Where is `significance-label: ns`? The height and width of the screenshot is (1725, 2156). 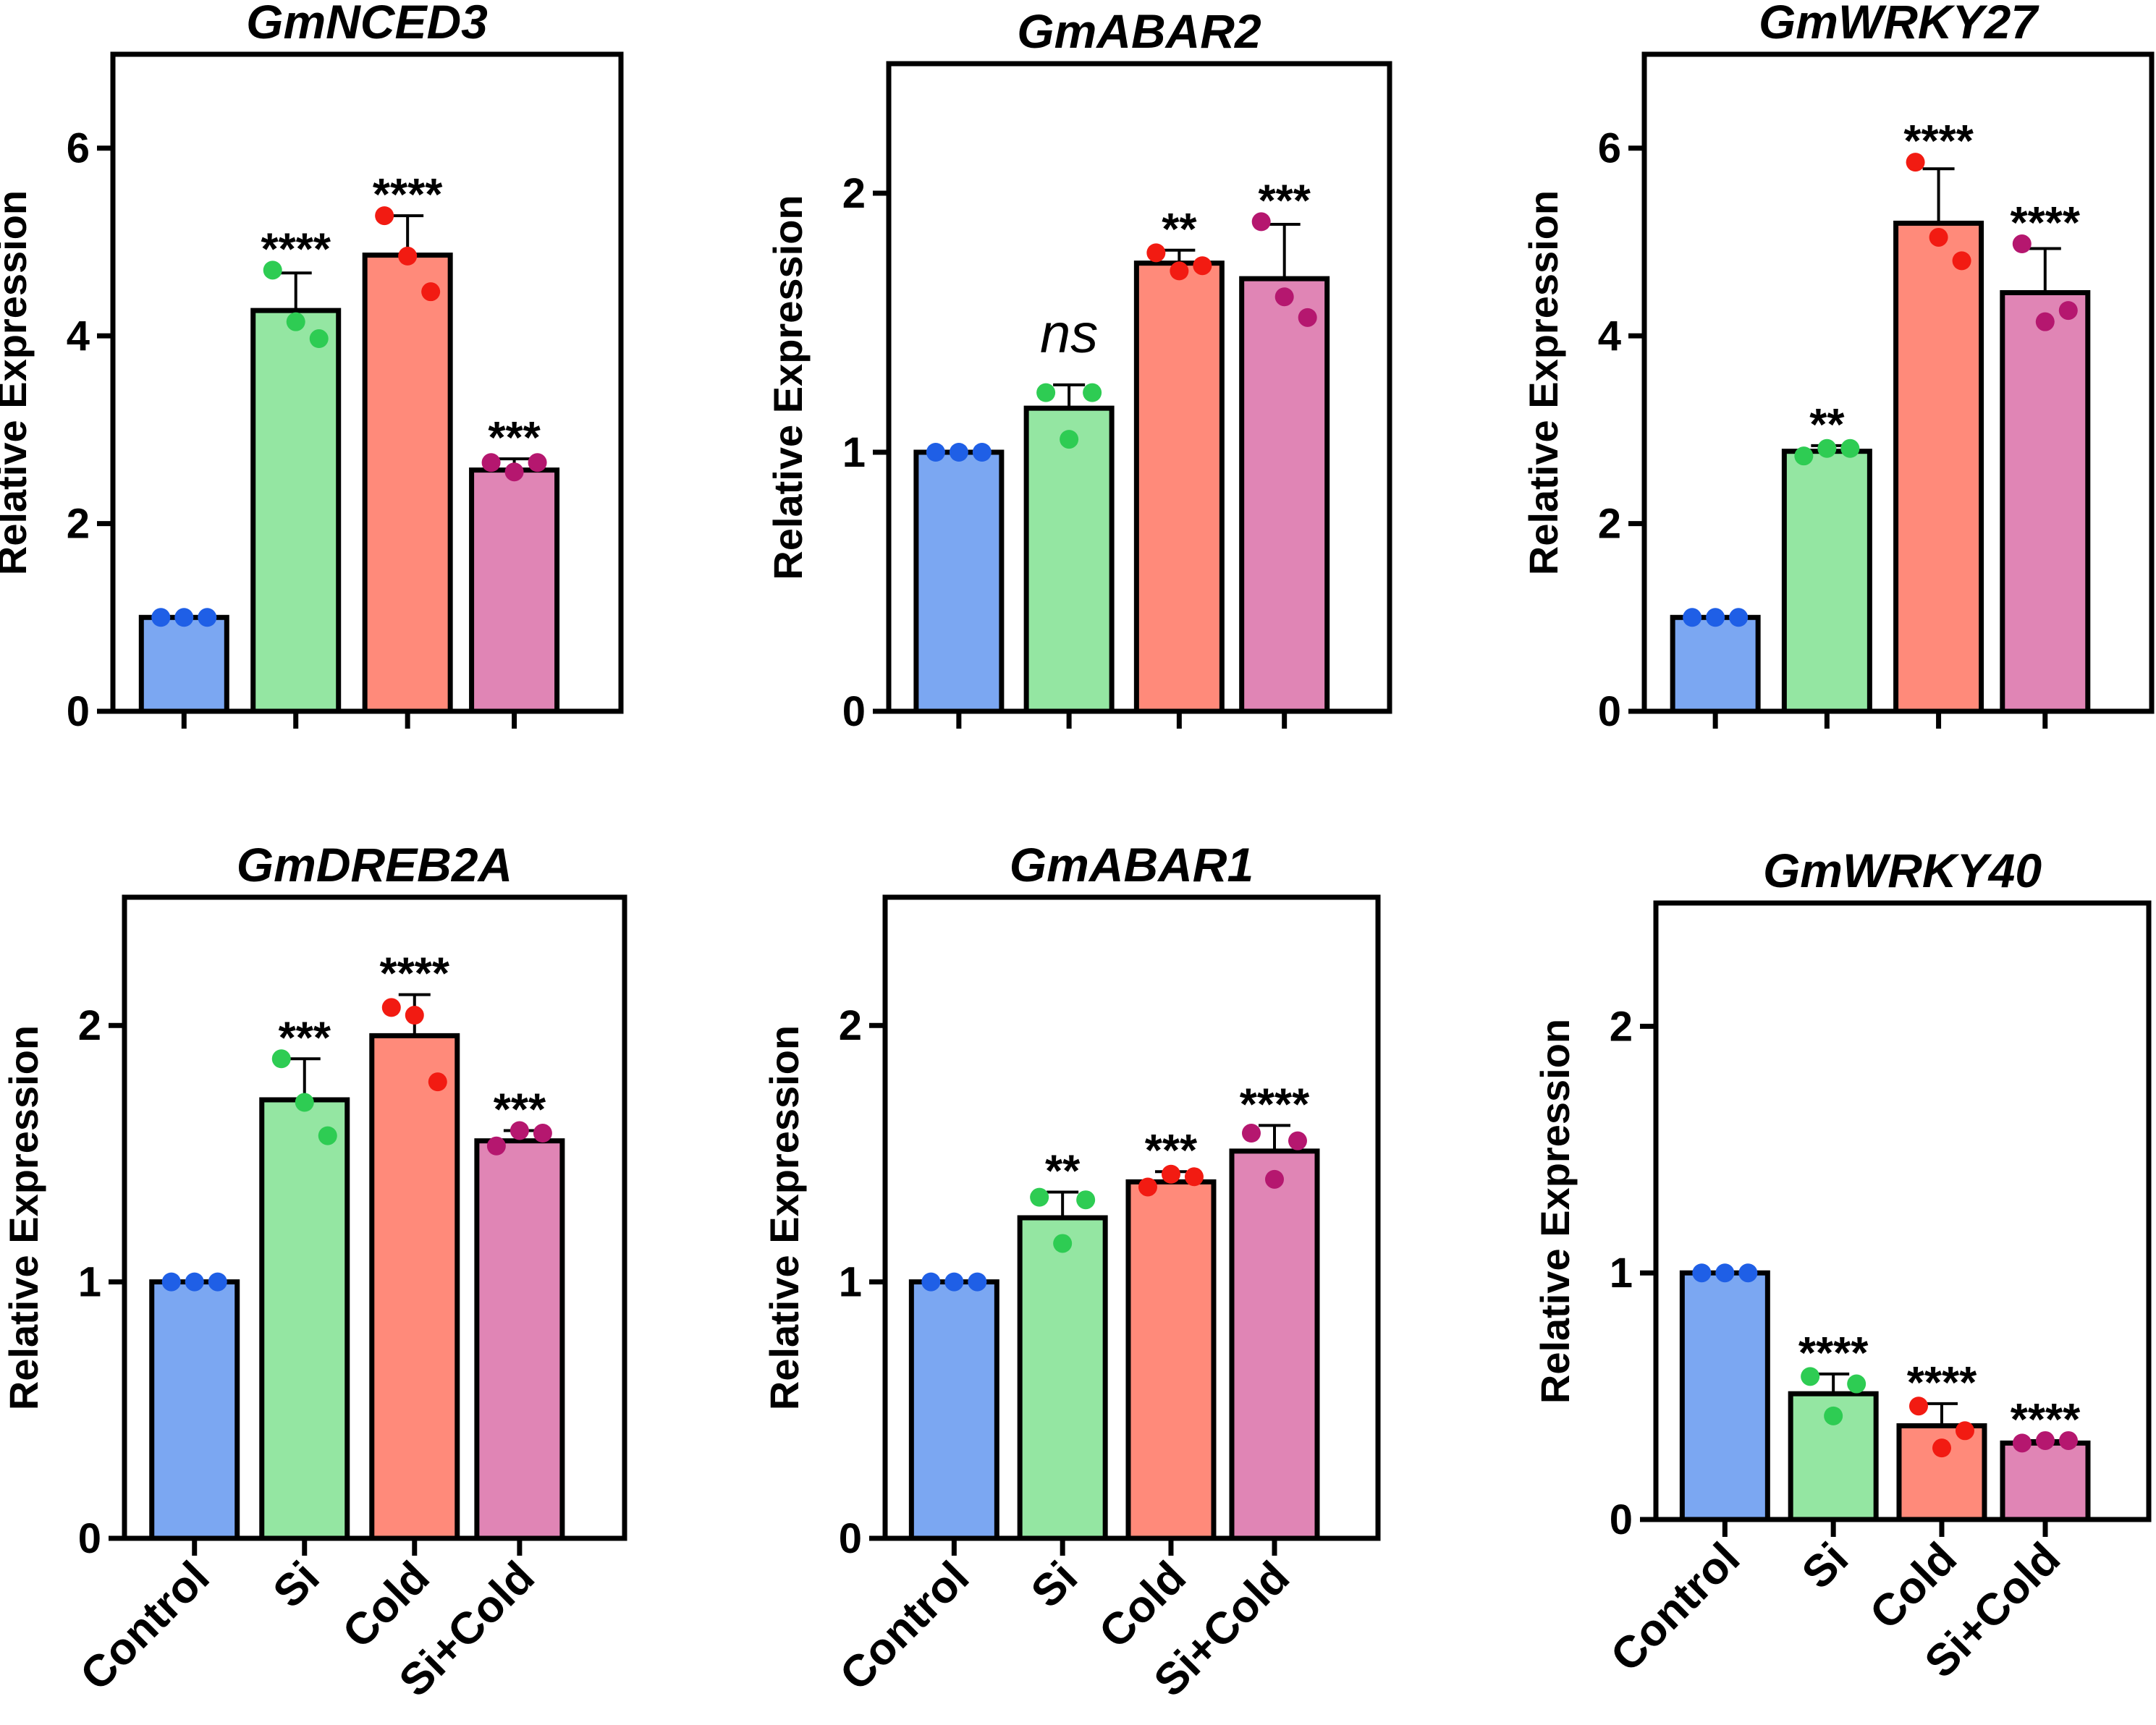
significance-label: ns is located at coordinates (1069, 334).